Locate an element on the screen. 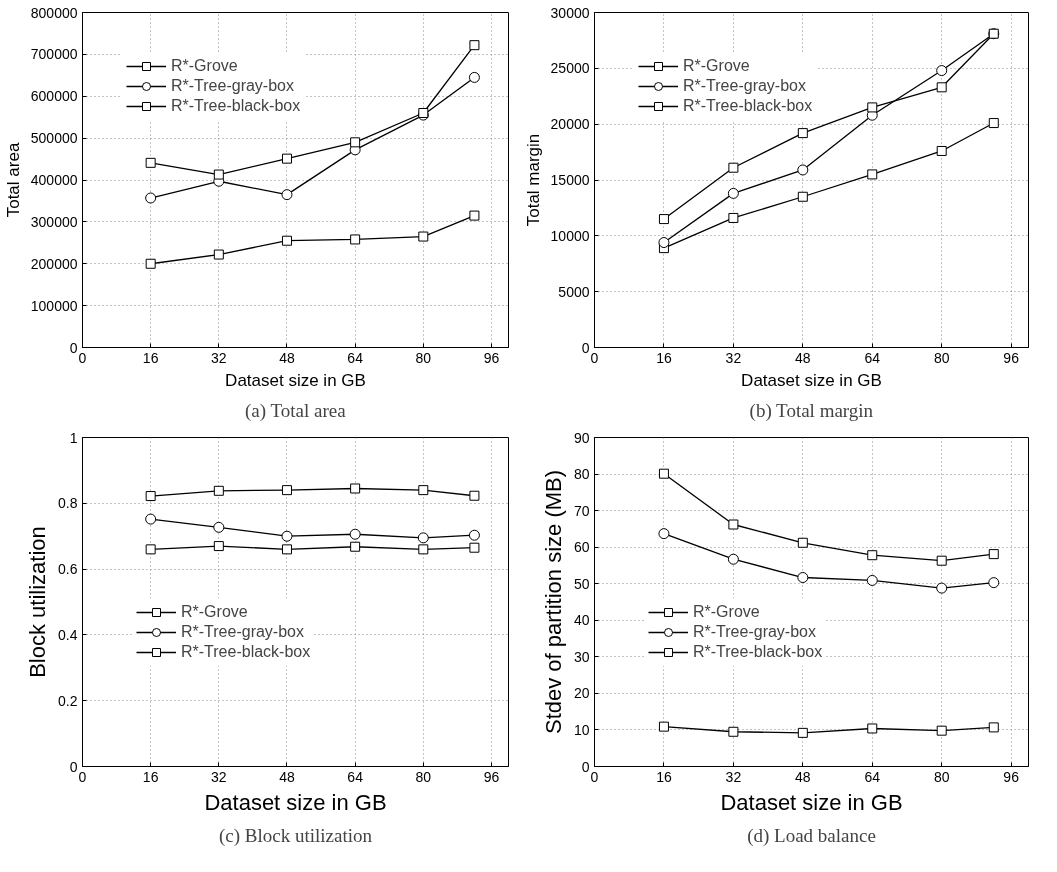 This screenshot has width=1057, height=872. y-tick-label: 0.8 is located at coordinates (68, 503).